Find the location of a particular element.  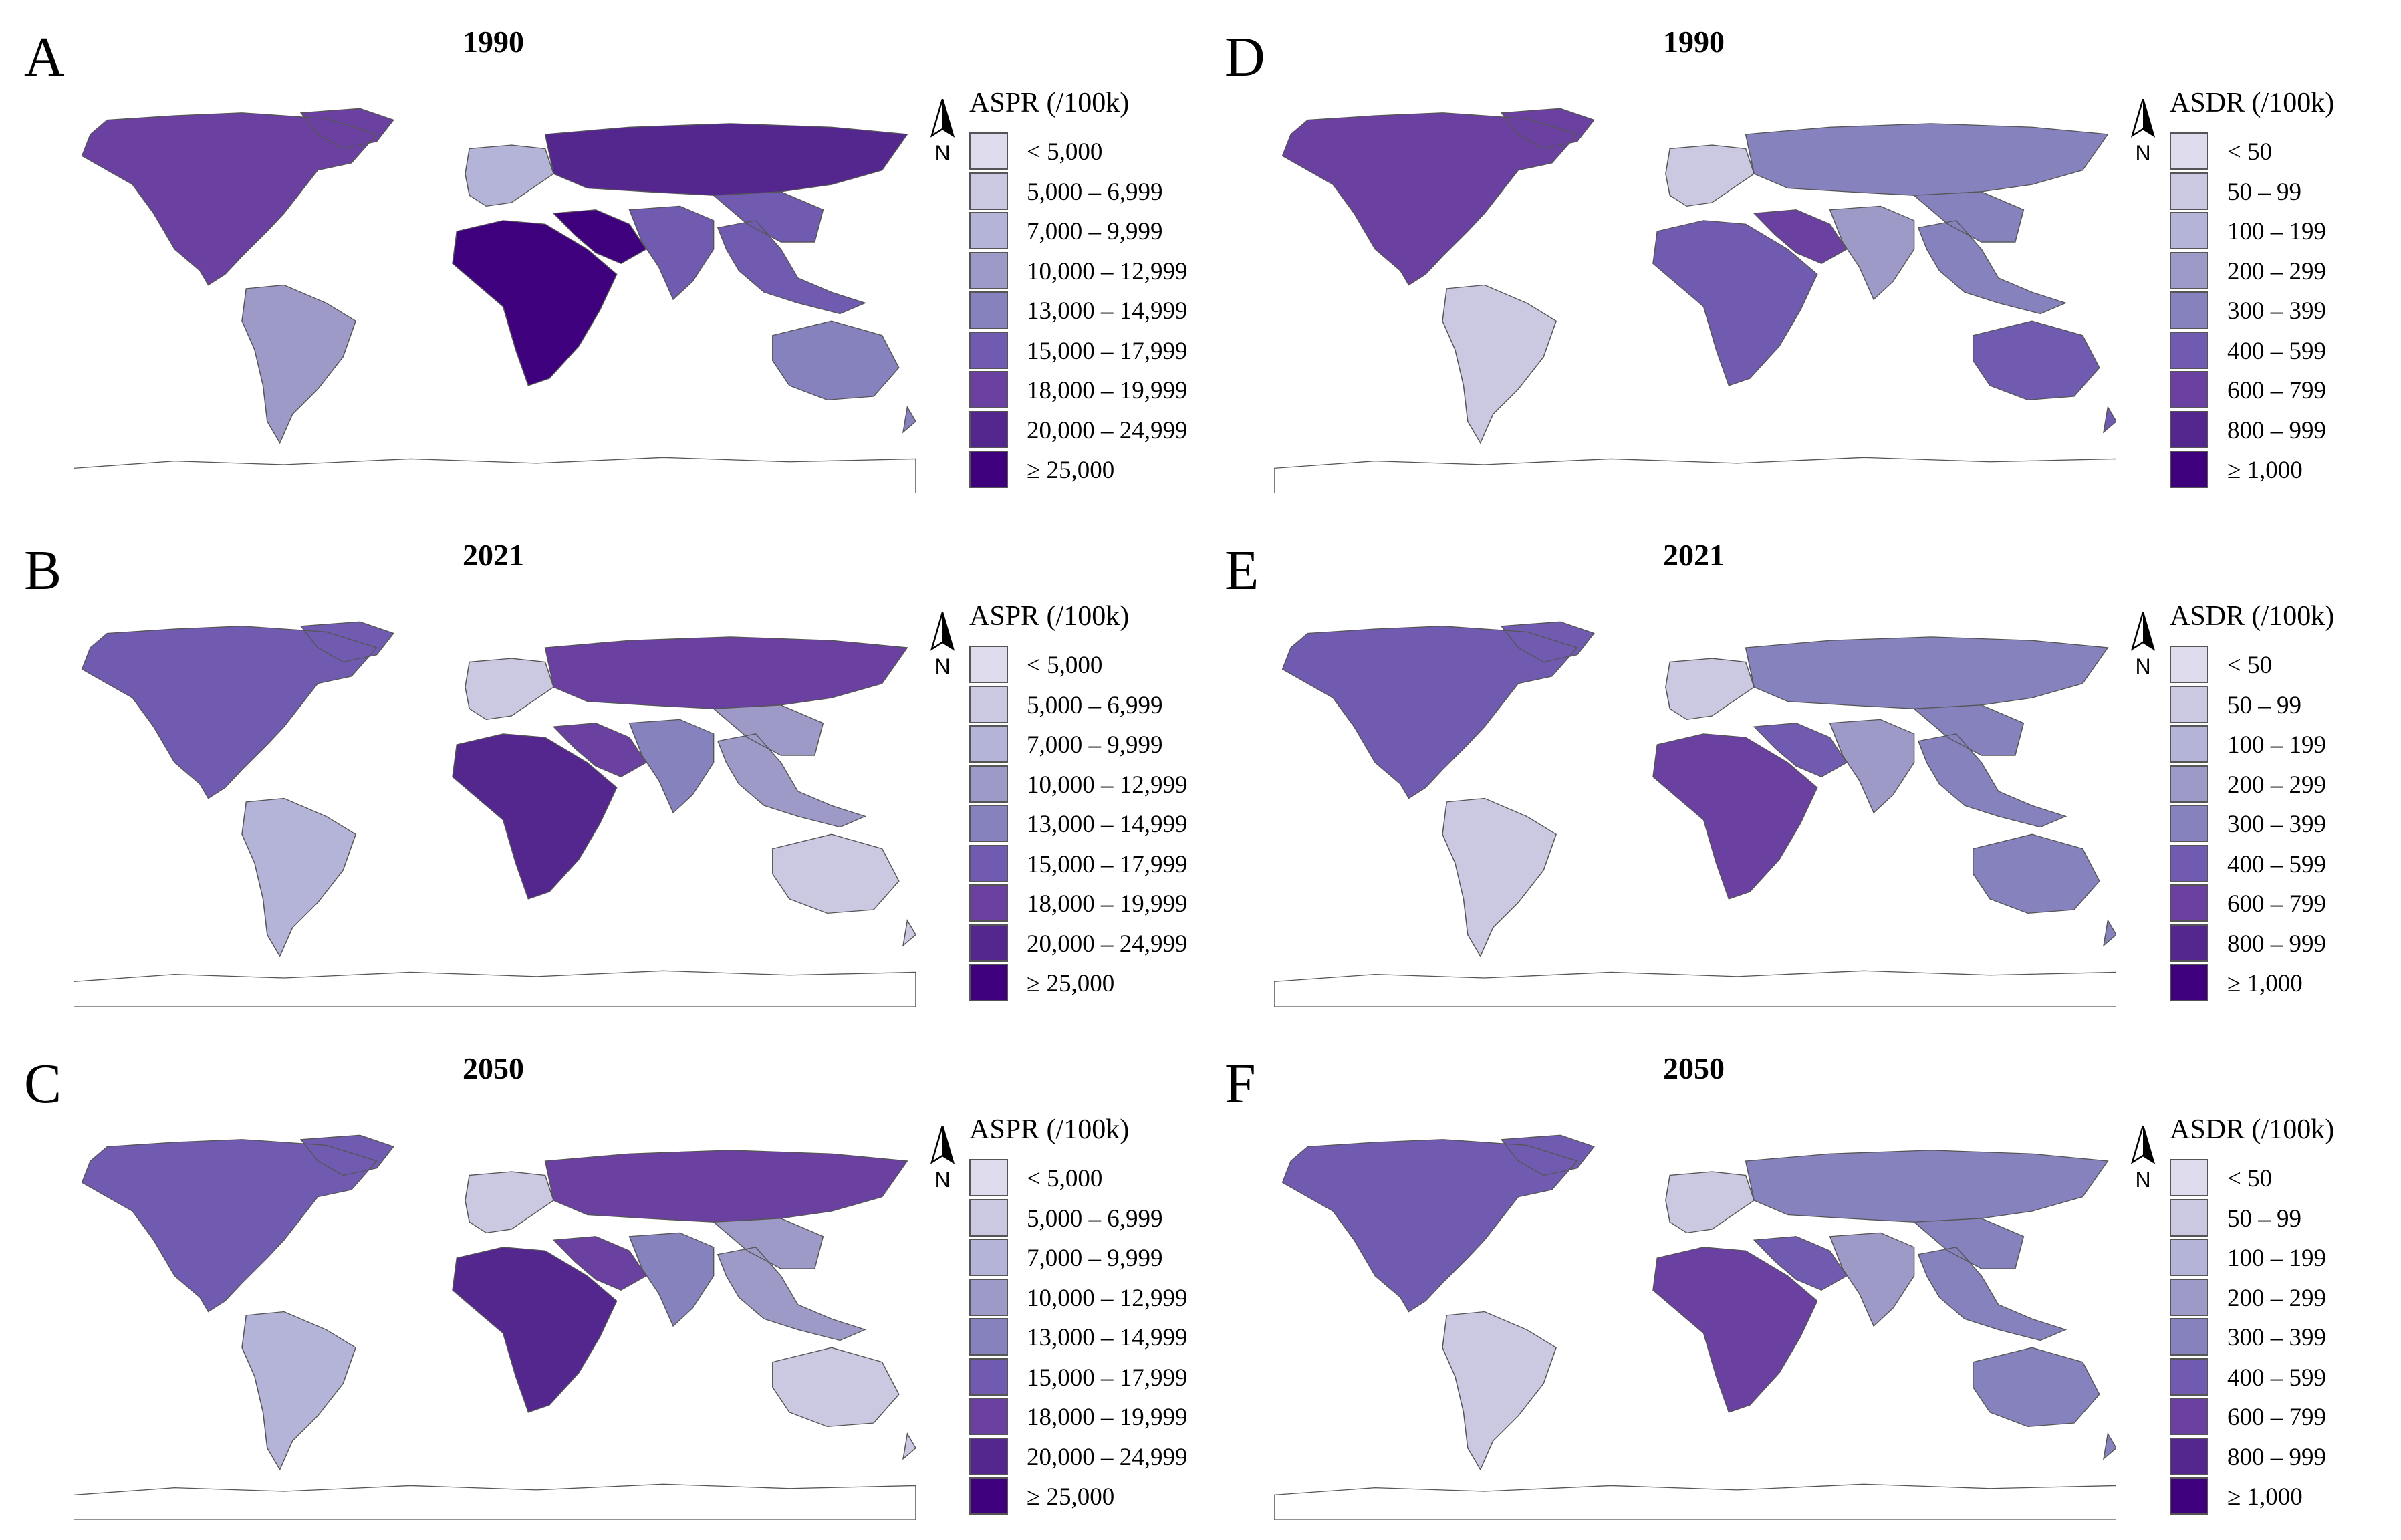

legend-title: ASDR (/100k) is located at coordinates (2252, 616).